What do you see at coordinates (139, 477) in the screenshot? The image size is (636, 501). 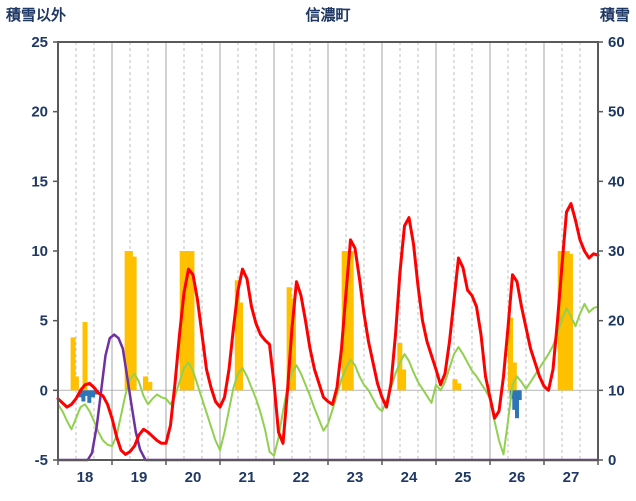 I see `x-axis-tick-label: 19` at bounding box center [139, 477].